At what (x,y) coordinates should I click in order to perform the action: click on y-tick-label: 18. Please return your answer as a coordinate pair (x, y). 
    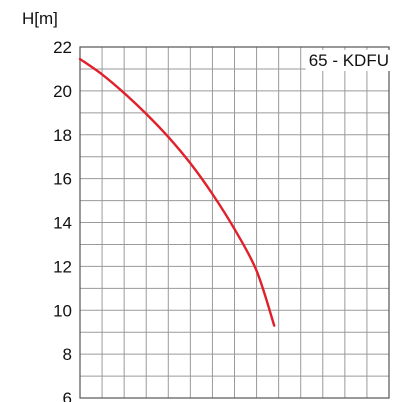
    Looking at the image, I should click on (62, 135).